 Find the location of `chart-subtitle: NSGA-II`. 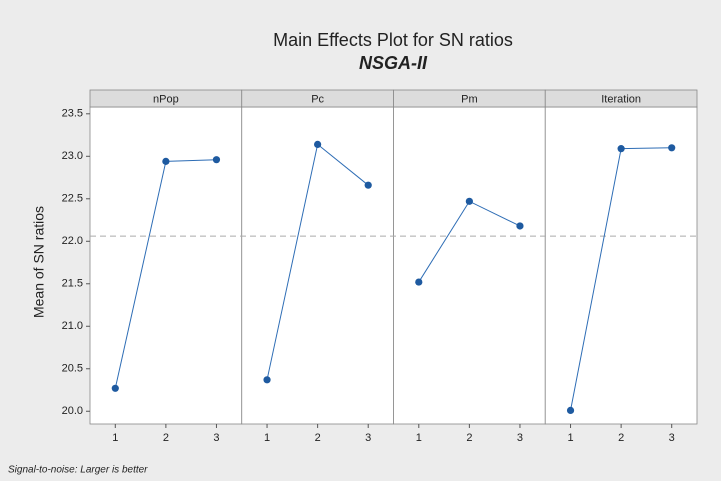

chart-subtitle: NSGA-II is located at coordinates (393, 63).